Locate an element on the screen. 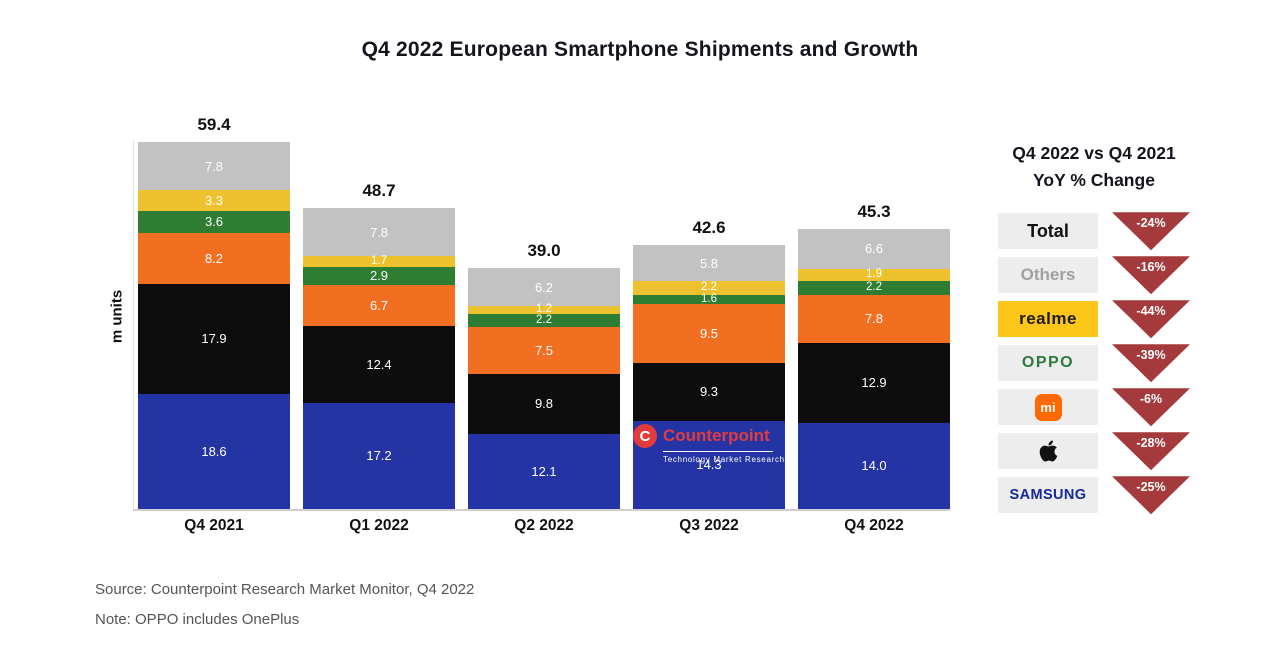  bar-segment-value: 9.8 is located at coordinates (544, 404).